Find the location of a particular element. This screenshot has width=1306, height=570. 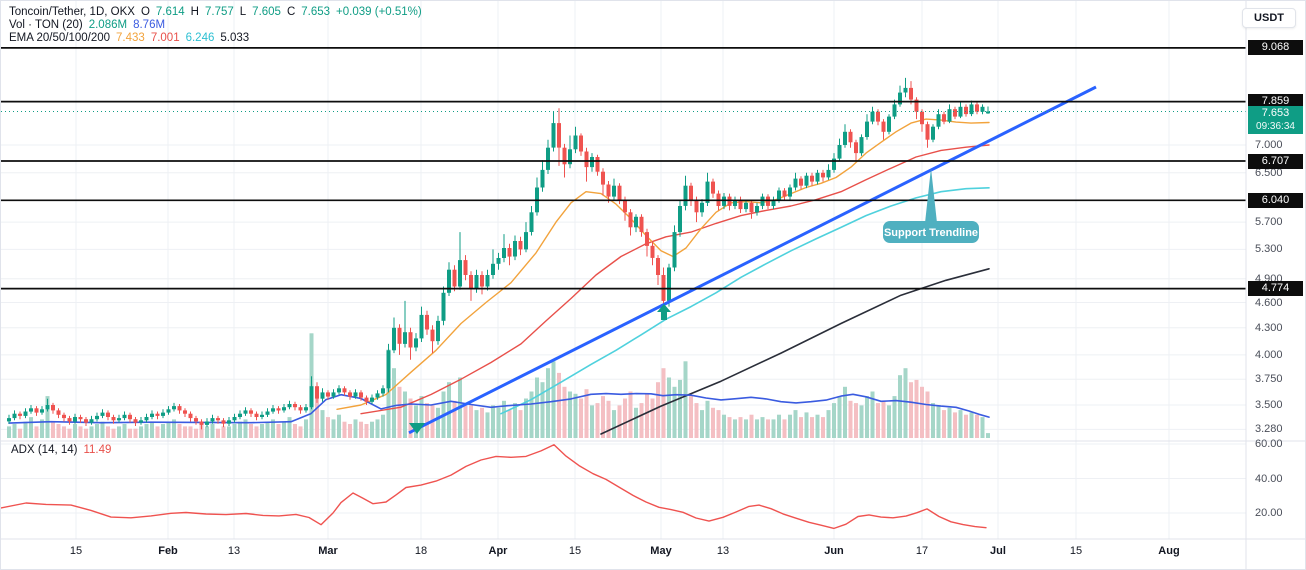

legend-item: 5.033 is located at coordinates (235, 38).